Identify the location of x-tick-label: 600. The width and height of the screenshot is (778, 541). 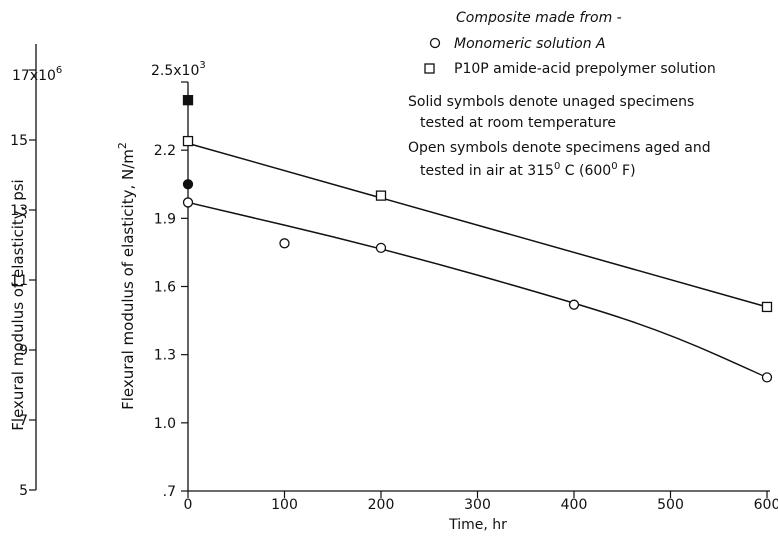
(766, 505).